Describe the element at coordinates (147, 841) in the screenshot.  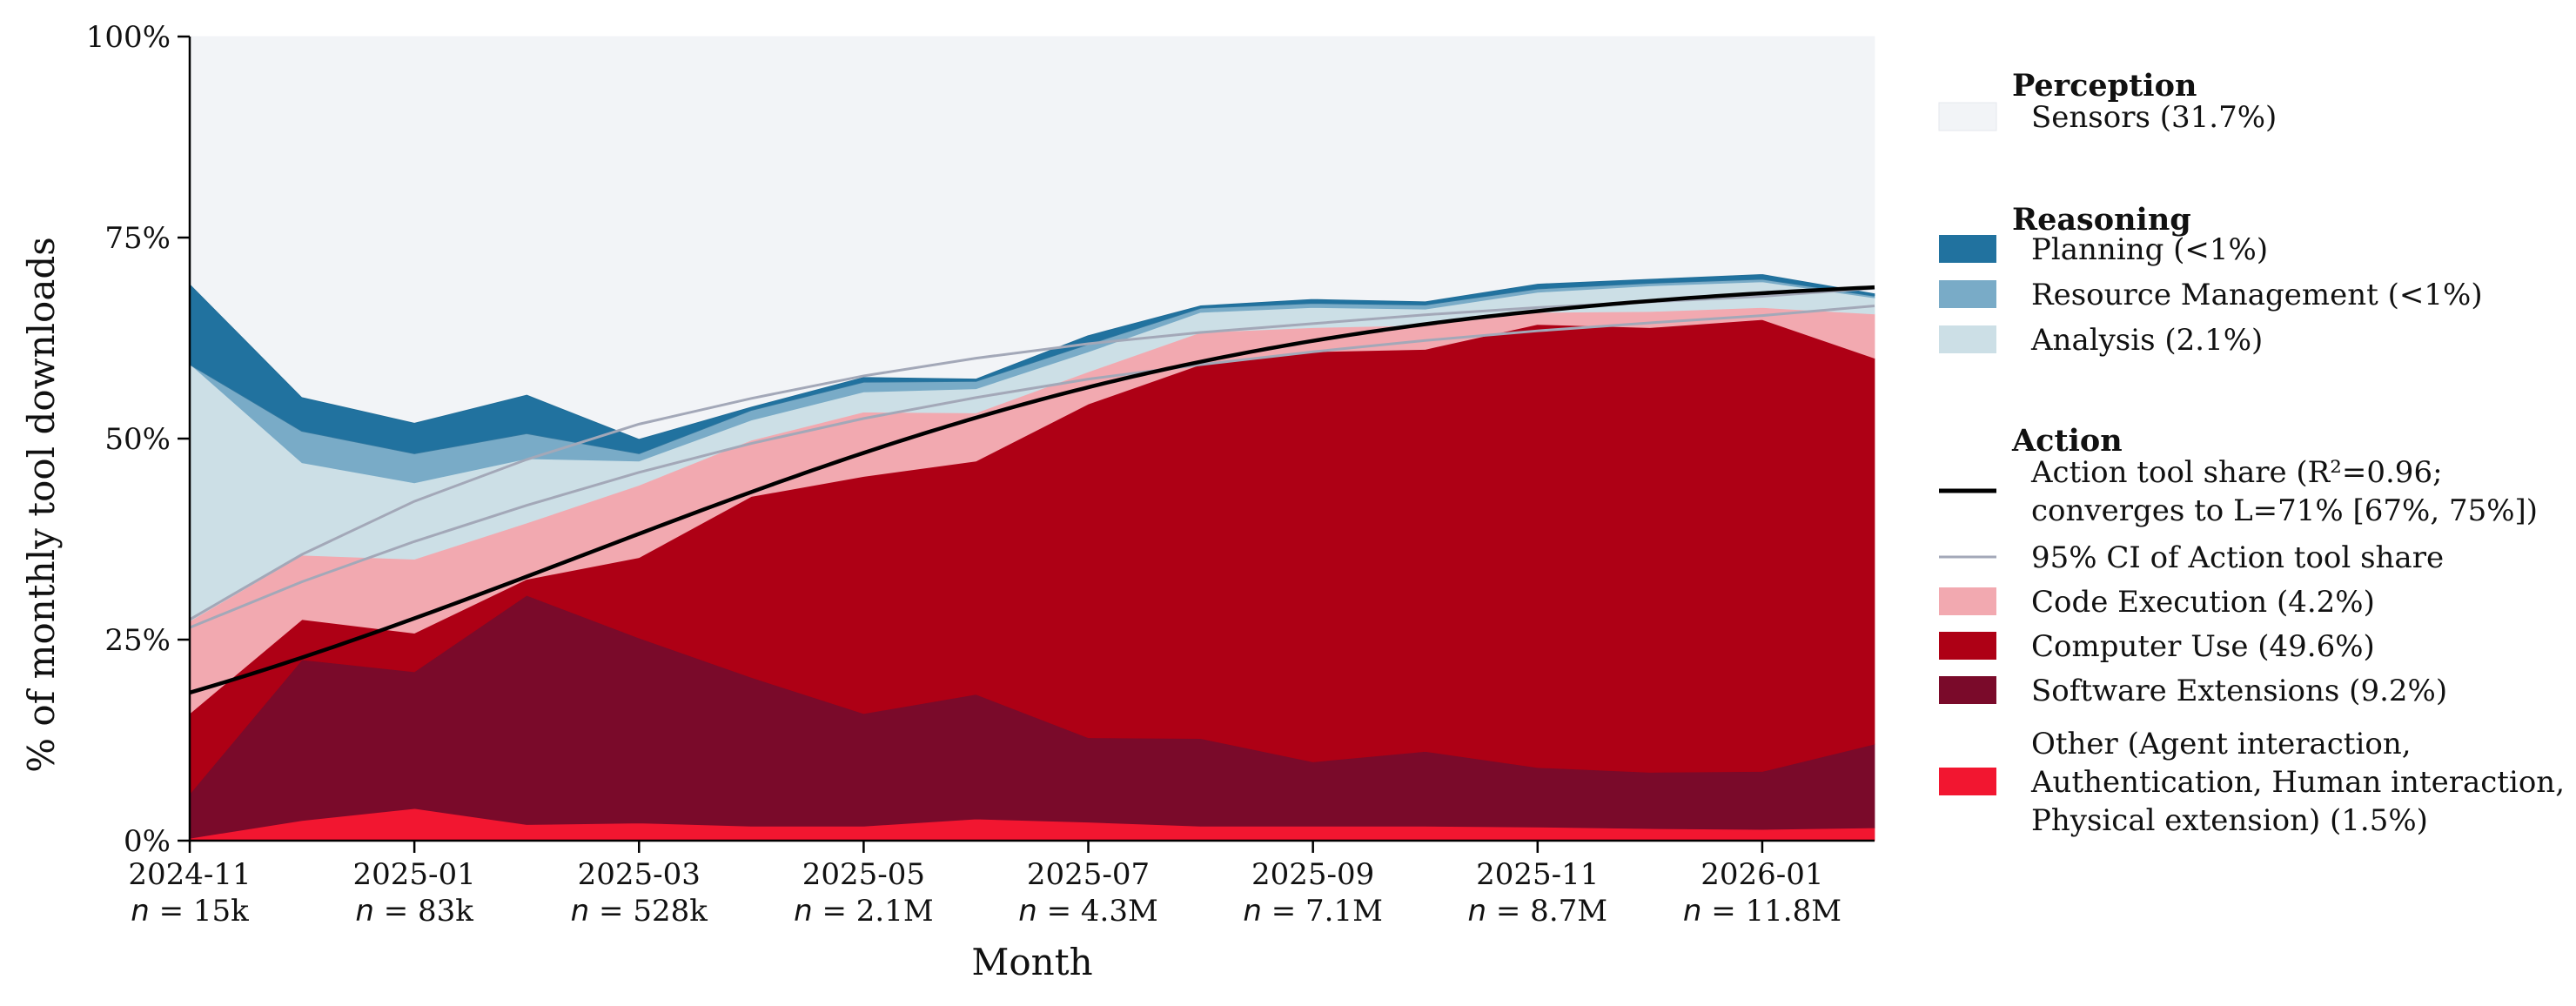
I see `y-tick-label: 0%` at that location.